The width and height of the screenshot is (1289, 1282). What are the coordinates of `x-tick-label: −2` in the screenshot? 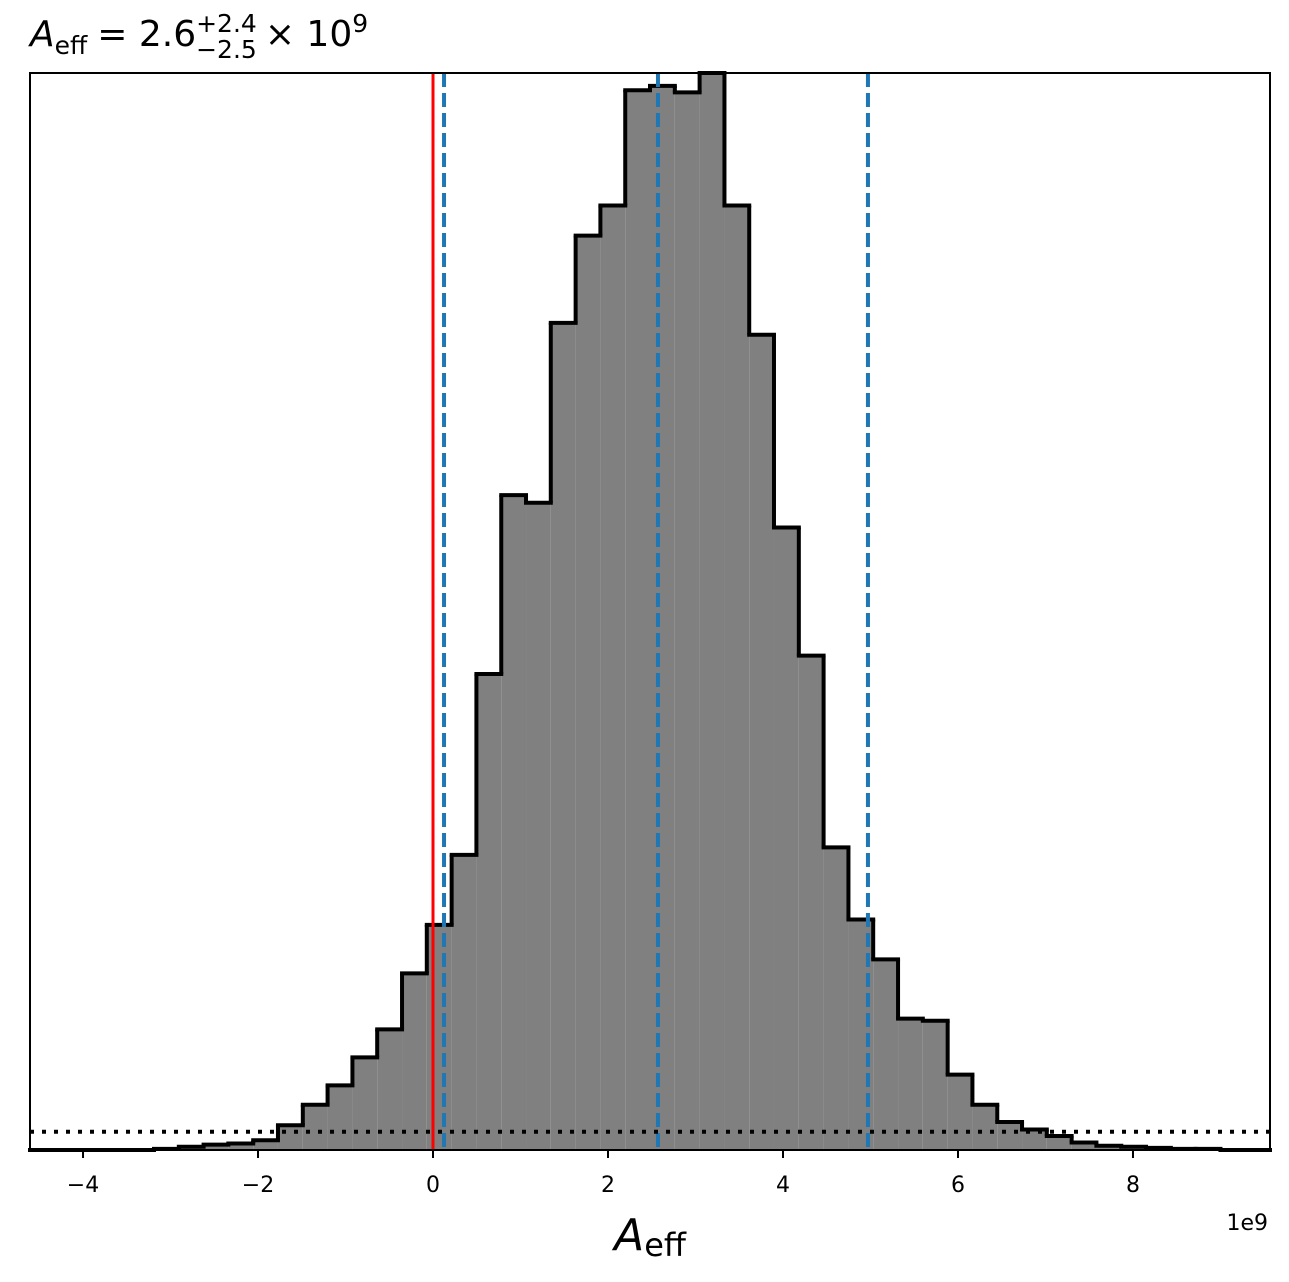 It's located at (258, 1185).